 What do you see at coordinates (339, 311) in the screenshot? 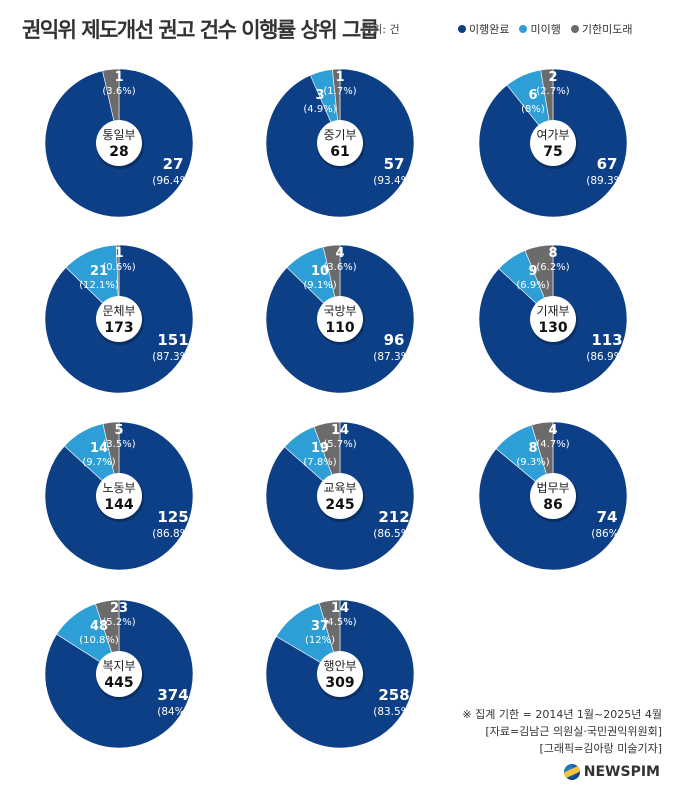
I see `ministry-name: 국방부` at bounding box center [339, 311].